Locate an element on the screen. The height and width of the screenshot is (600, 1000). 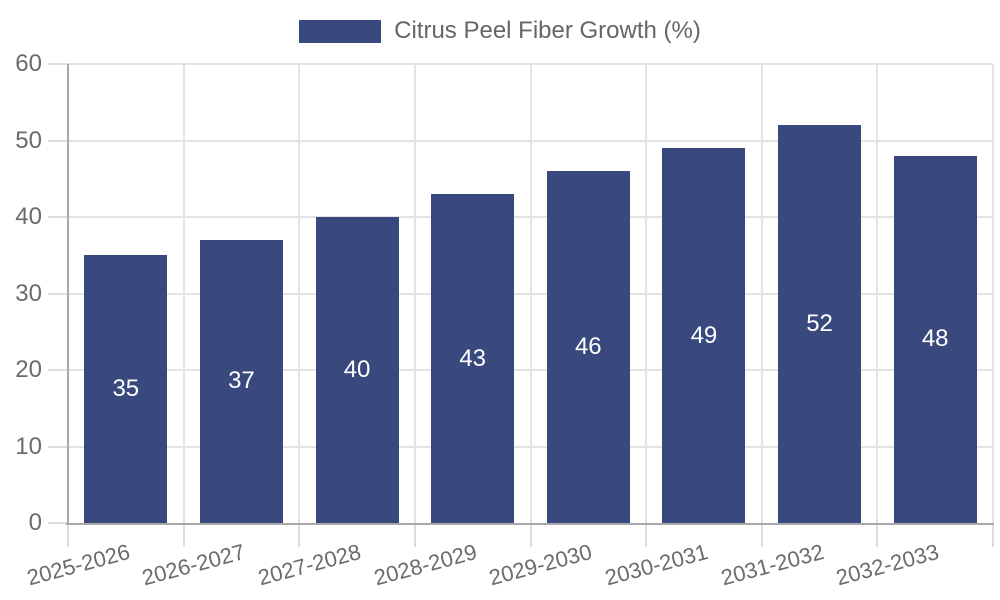
y-axis-tick-label: 40 is located at coordinates (28, 216).